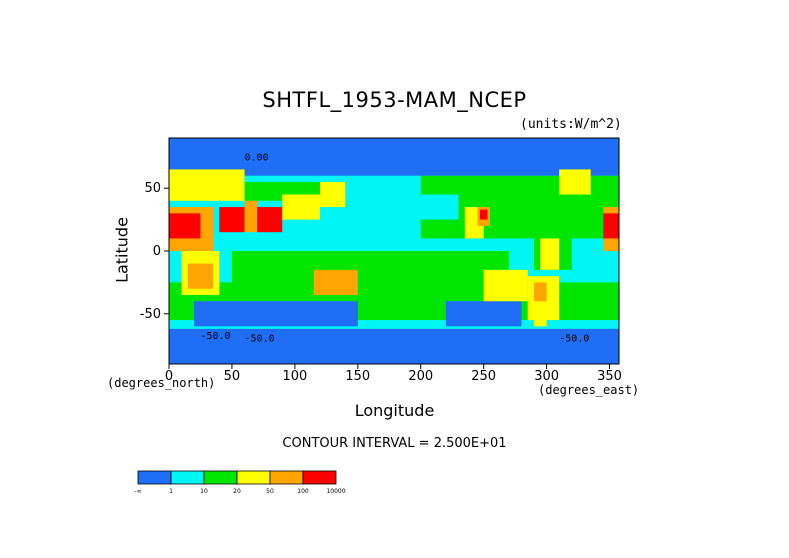 The width and height of the screenshot is (789, 558). Describe the element at coordinates (483, 376) in the screenshot. I see `x-tick-label: 250` at that location.